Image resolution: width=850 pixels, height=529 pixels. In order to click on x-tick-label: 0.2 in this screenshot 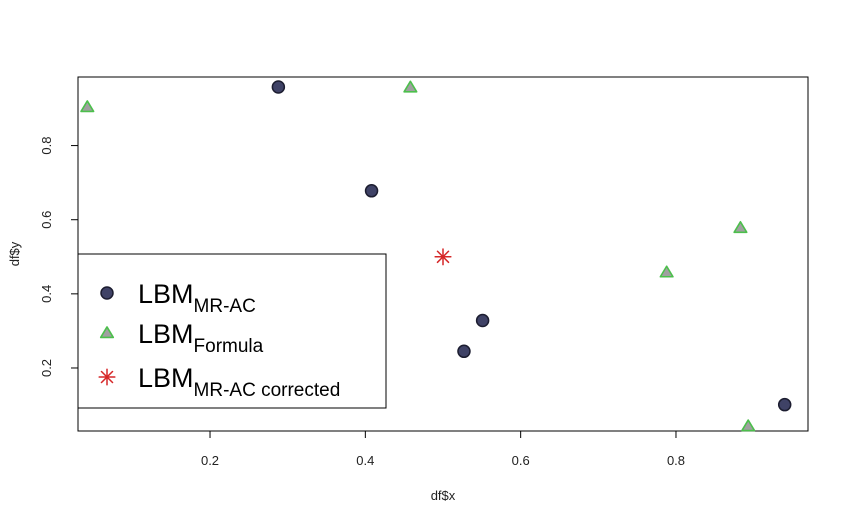, I will do `click(210, 460)`.